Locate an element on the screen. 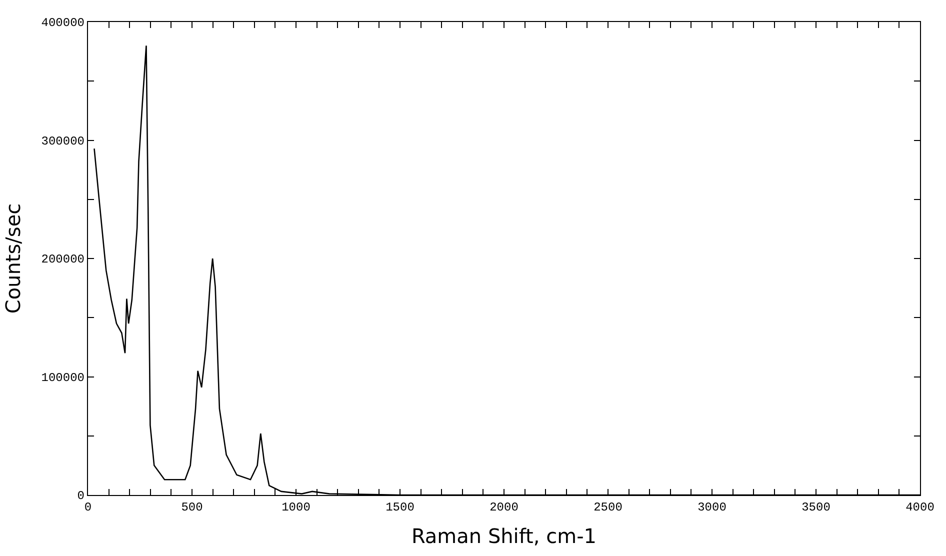 This screenshot has height=556, width=946. x-tick-label: 2500 is located at coordinates (608, 507).